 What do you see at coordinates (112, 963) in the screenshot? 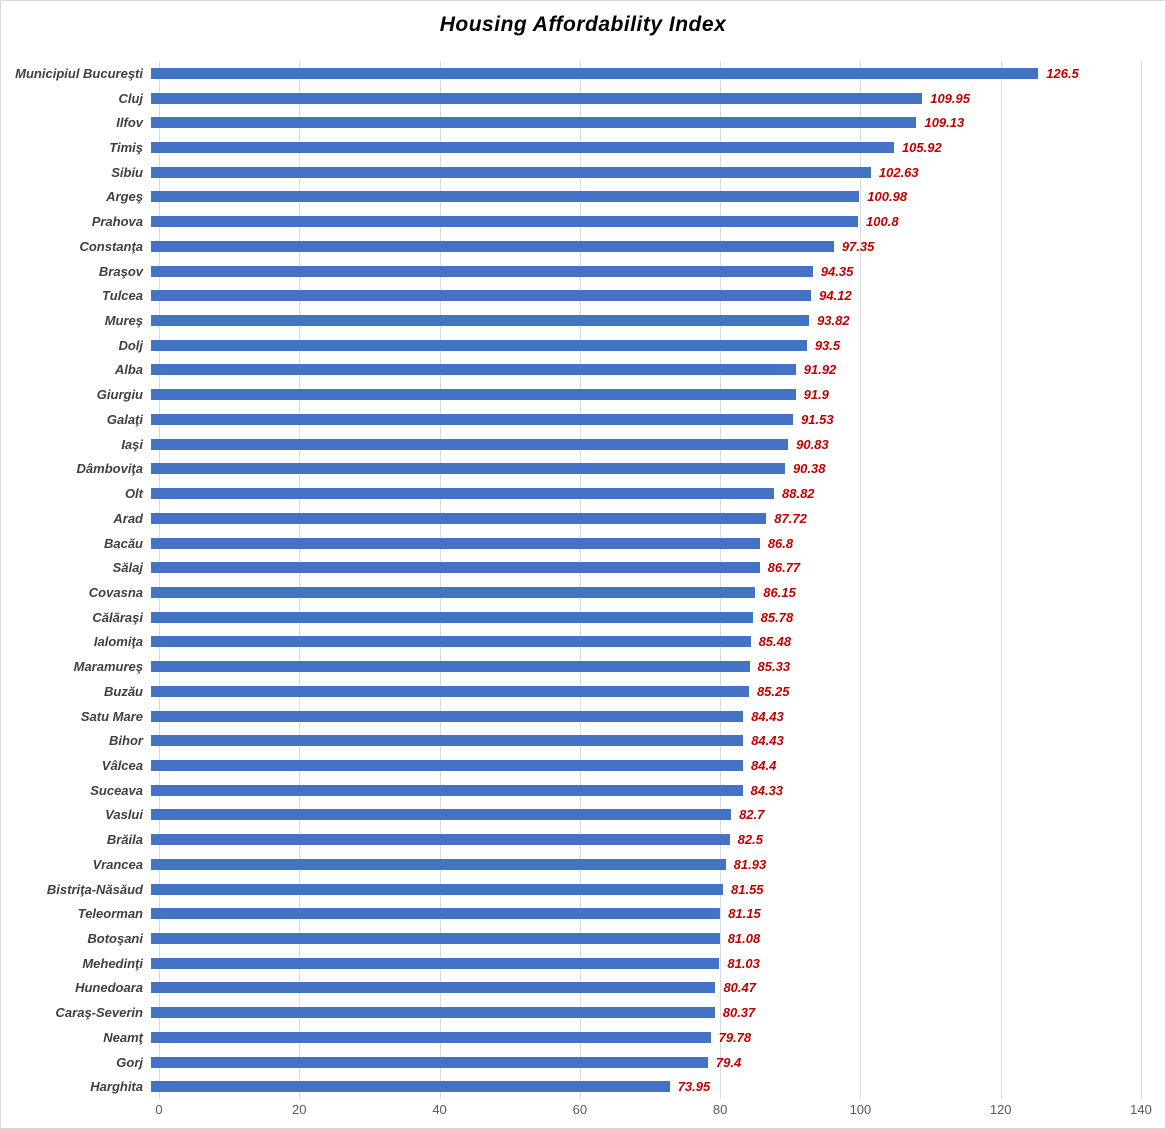
I see `category-label: Mehedinţi` at bounding box center [112, 963].